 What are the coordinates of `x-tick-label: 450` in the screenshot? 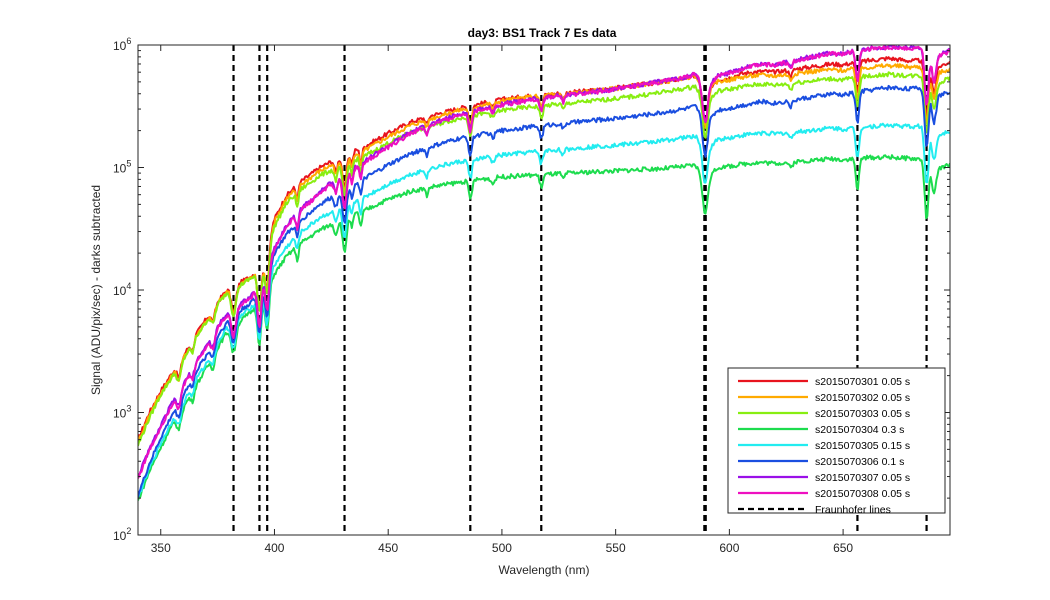 It's located at (388, 548).